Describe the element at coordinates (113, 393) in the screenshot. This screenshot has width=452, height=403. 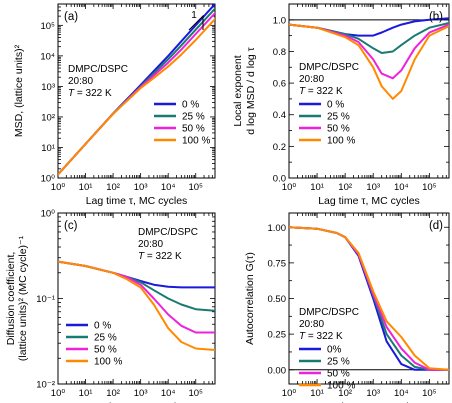
I see `x-tick-label: 10²` at that location.